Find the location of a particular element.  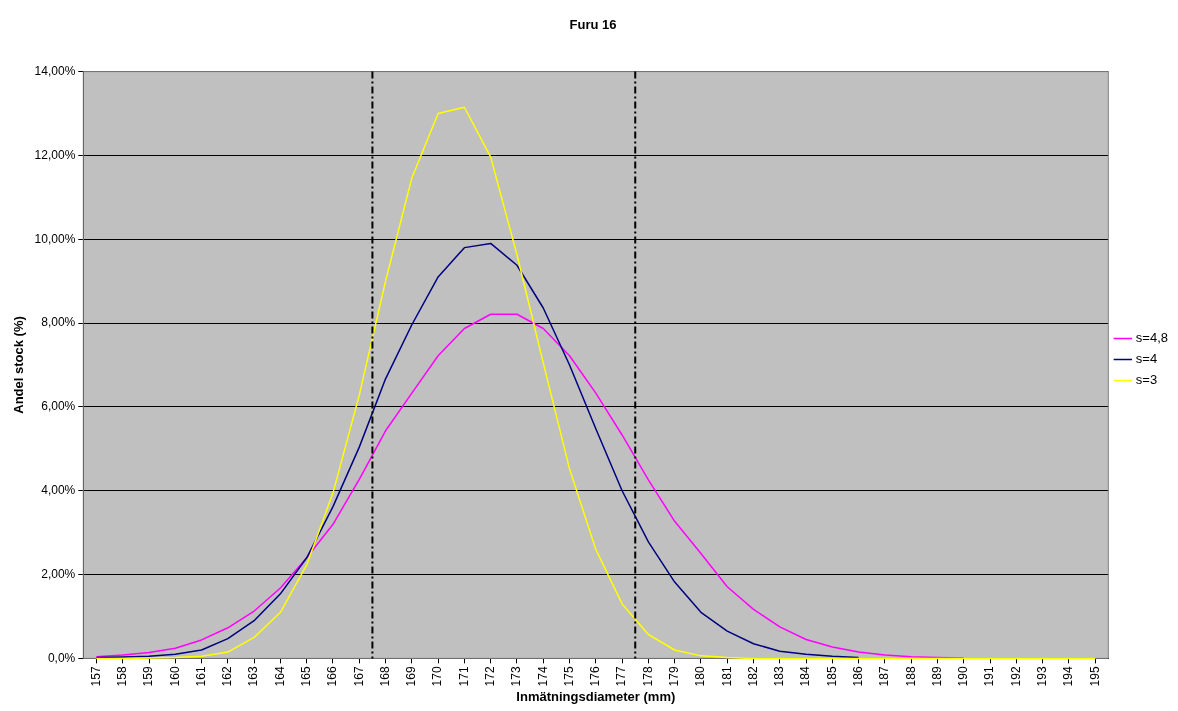

x-tick-label: 158 is located at coordinates (122, 676).